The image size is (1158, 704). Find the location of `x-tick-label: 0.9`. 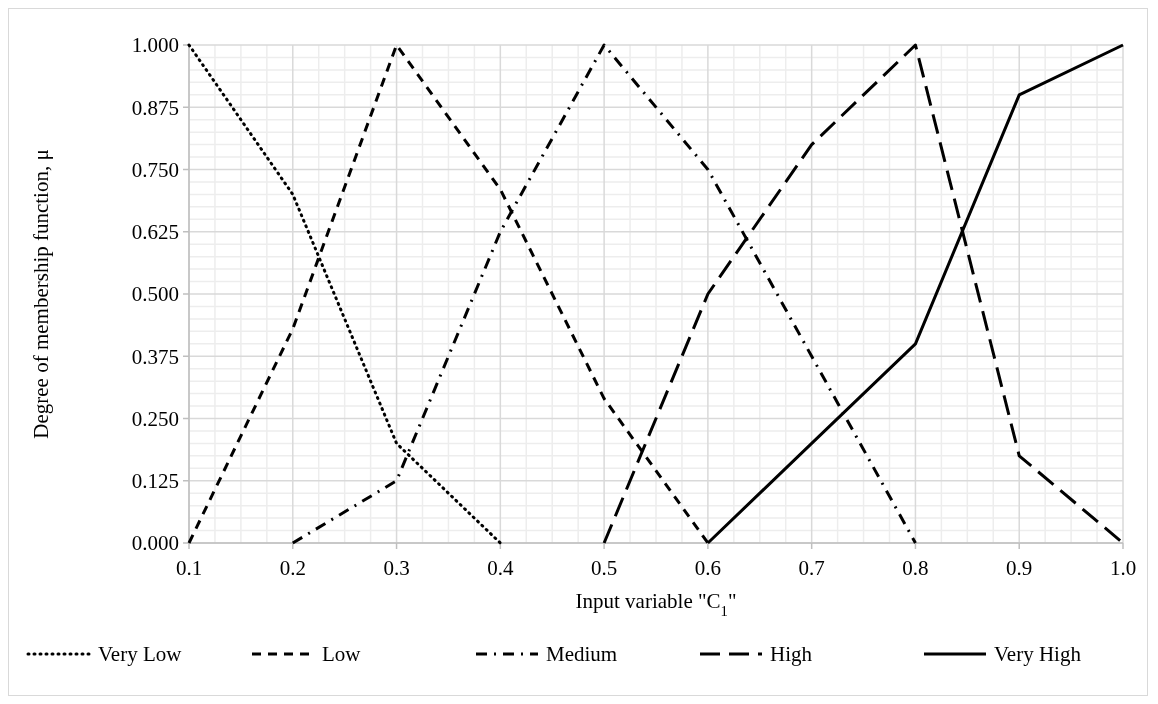

x-tick-label: 0.9 is located at coordinates (1019, 568).